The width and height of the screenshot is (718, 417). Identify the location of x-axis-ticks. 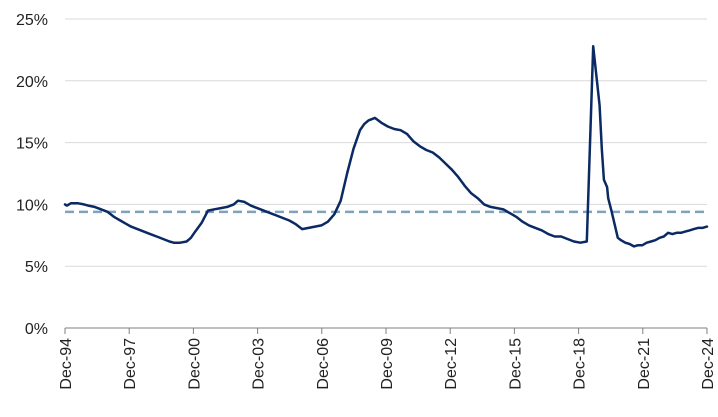
(386, 331).